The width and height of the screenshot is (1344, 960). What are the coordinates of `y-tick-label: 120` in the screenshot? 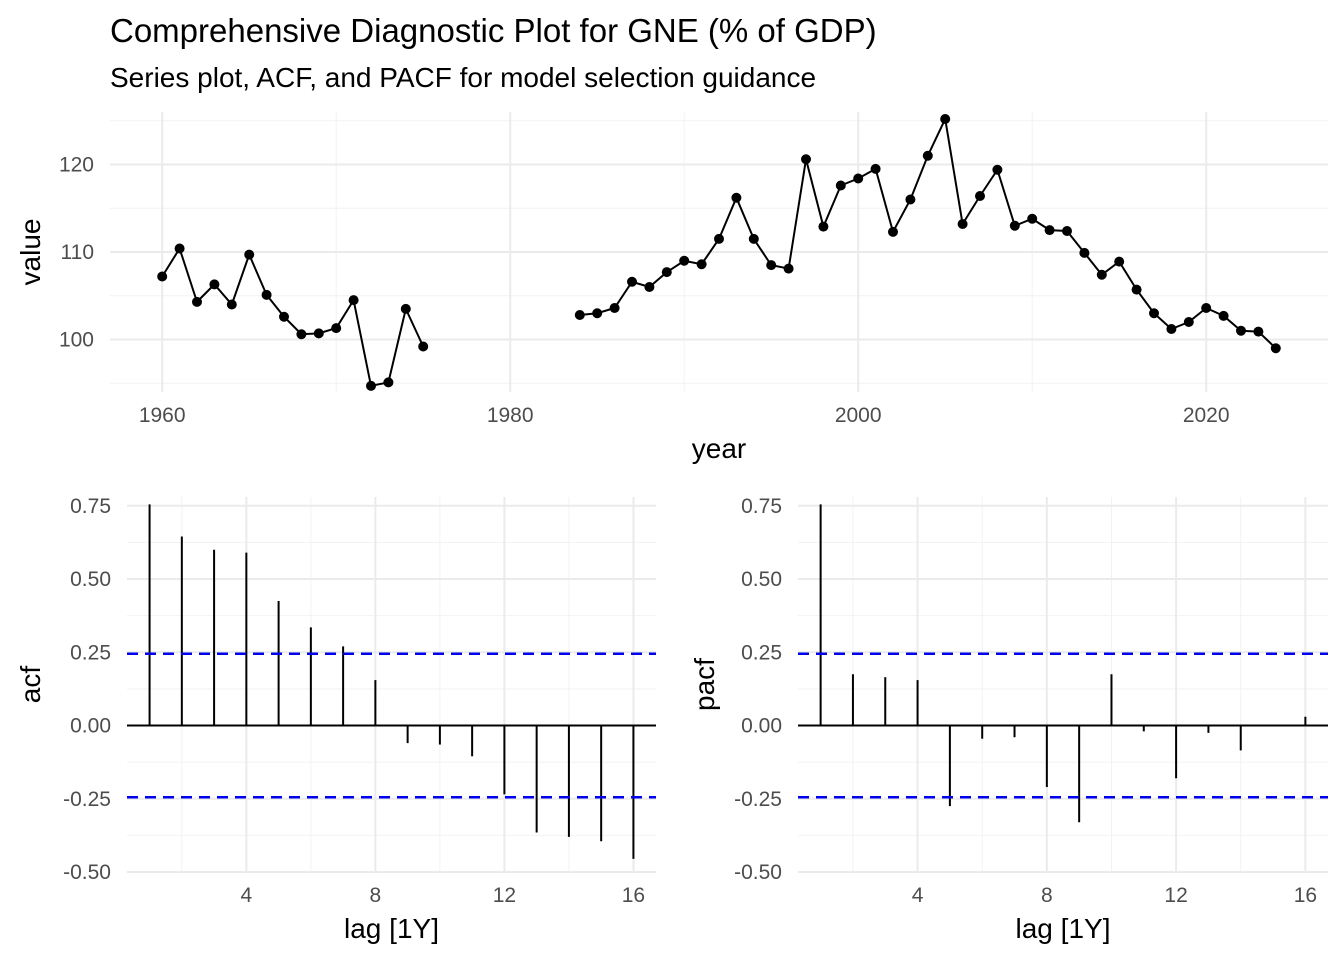 It's located at (76, 165).